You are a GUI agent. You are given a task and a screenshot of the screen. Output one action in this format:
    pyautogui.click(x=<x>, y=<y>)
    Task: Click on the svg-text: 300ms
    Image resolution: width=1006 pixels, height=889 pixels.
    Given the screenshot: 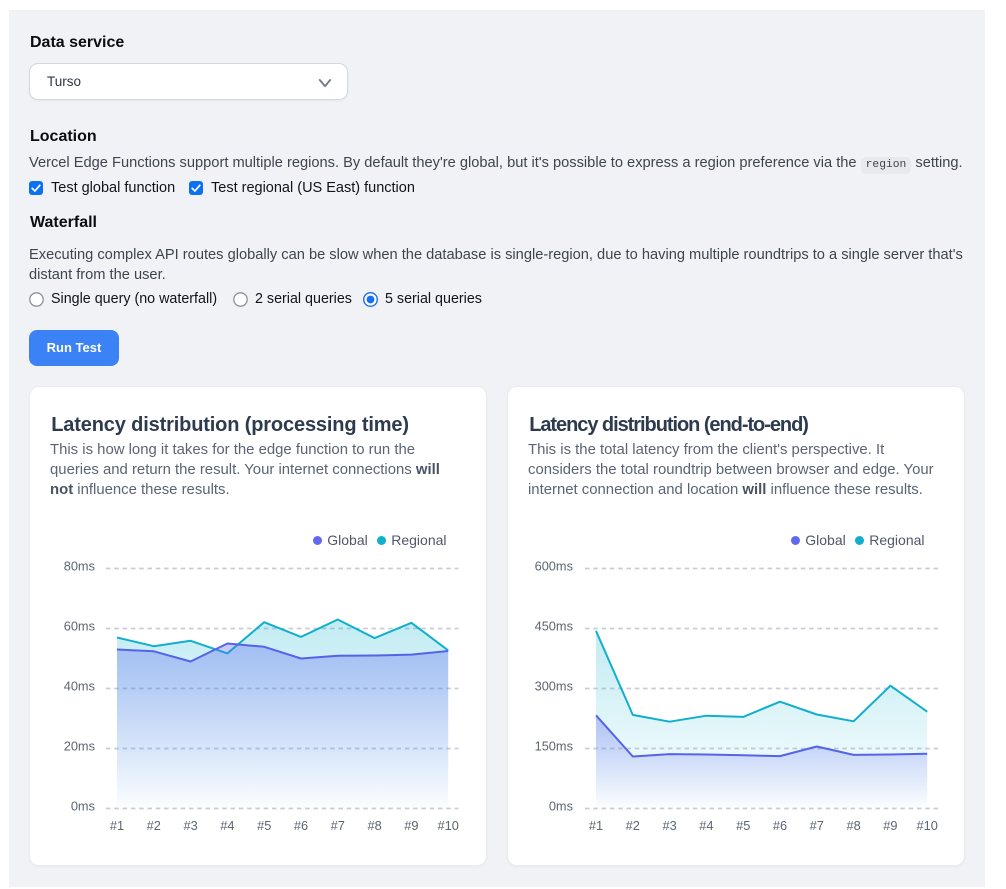 What is the action you would take?
    pyautogui.click(x=553, y=686)
    